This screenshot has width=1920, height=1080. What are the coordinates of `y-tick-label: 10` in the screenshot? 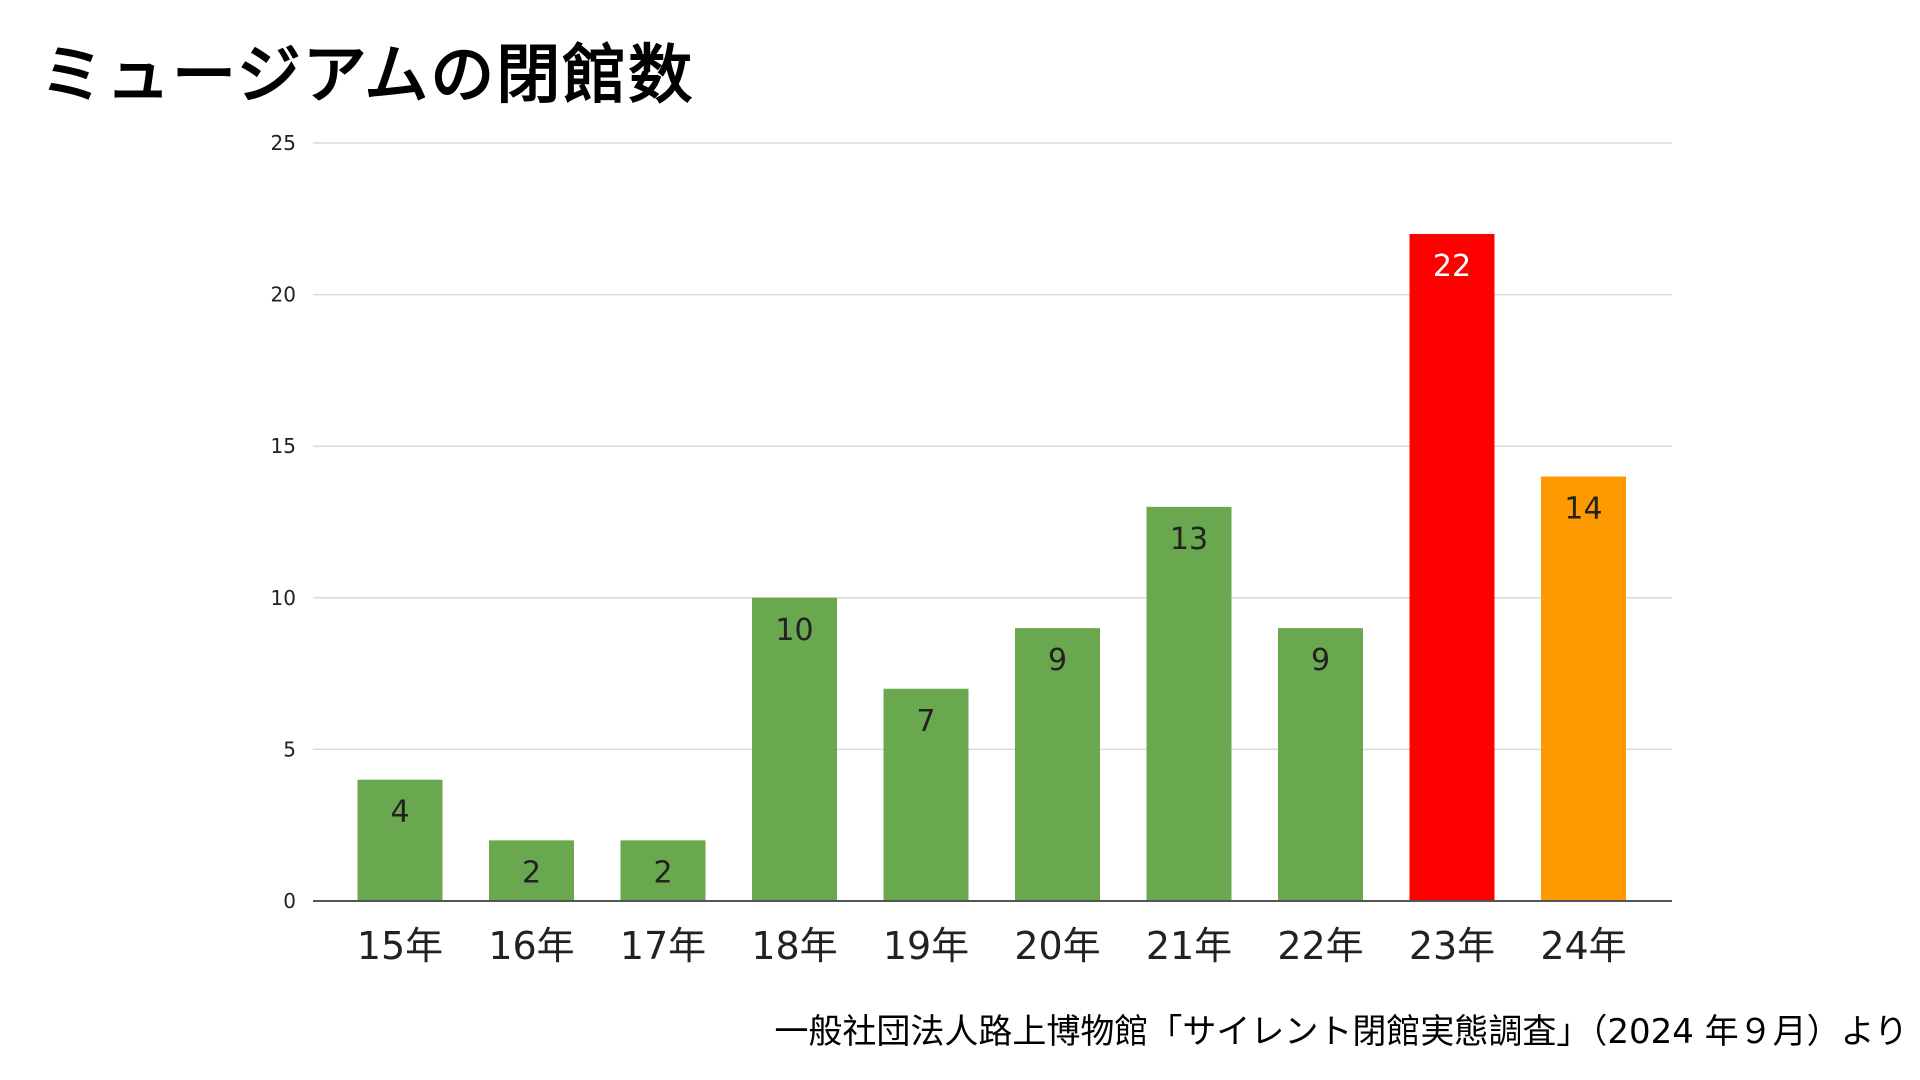 It's located at (283, 598).